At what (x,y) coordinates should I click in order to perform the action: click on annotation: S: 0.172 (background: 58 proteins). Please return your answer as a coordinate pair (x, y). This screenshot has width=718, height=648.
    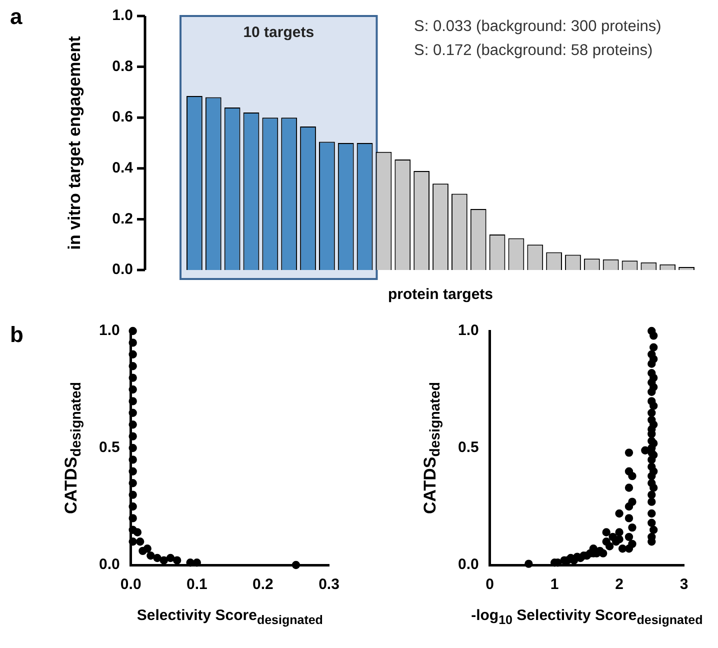
    Looking at the image, I should click on (533, 51).